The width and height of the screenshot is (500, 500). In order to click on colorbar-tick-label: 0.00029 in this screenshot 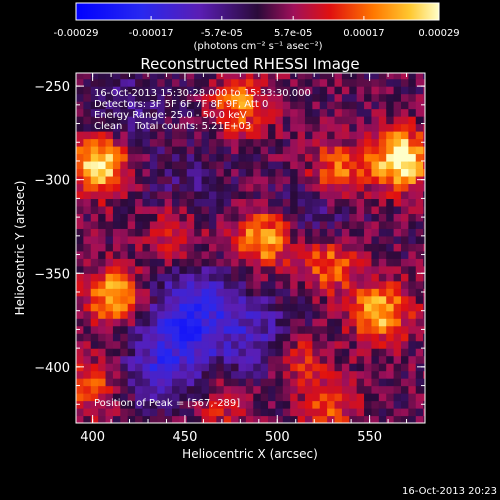, I will do `click(438, 33)`.